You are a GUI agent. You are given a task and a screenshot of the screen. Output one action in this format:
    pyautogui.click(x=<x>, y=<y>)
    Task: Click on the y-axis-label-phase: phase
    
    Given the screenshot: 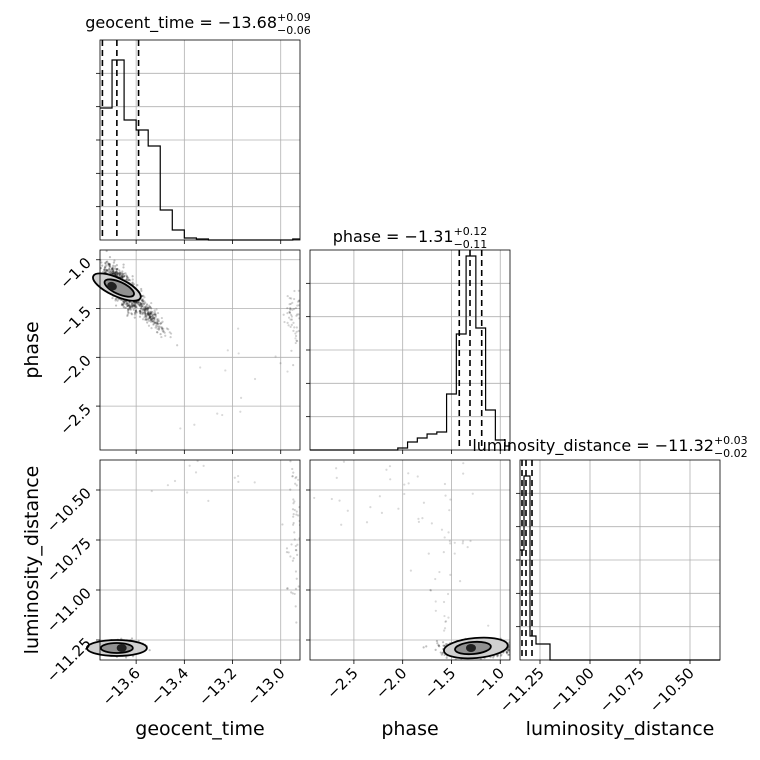 What is the action you would take?
    pyautogui.click(x=32, y=349)
    